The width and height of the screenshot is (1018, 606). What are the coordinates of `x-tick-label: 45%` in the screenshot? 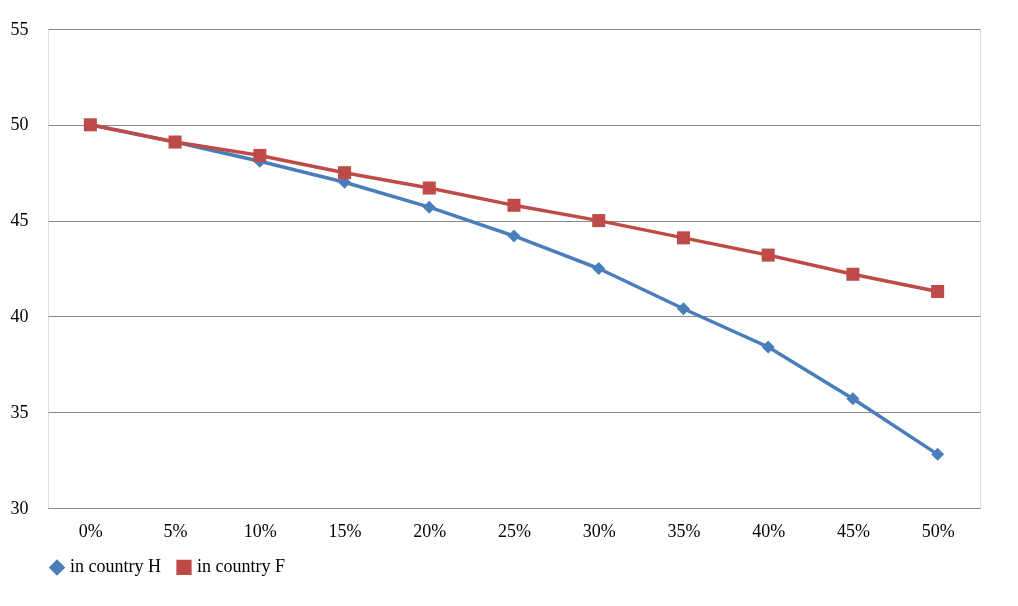 It's located at (853, 530).